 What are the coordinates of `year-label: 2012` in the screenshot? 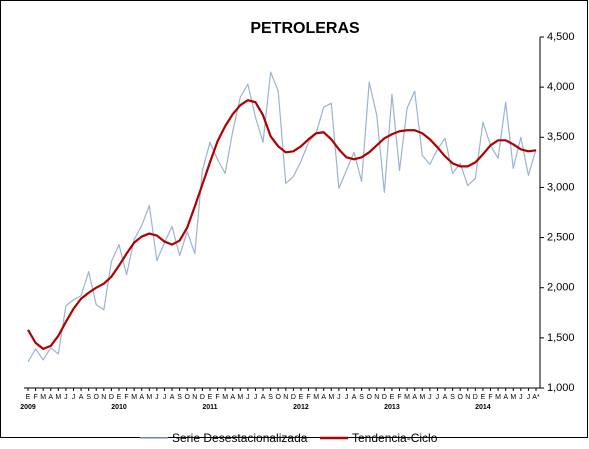 It's located at (301, 407).